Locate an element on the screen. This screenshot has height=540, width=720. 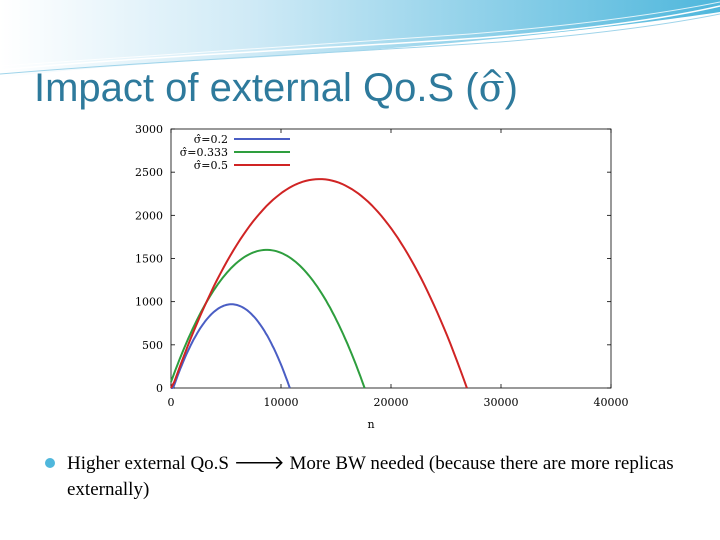
slide-title: Impact of external Qo.S (^ σ) is located at coordinates (276, 88).